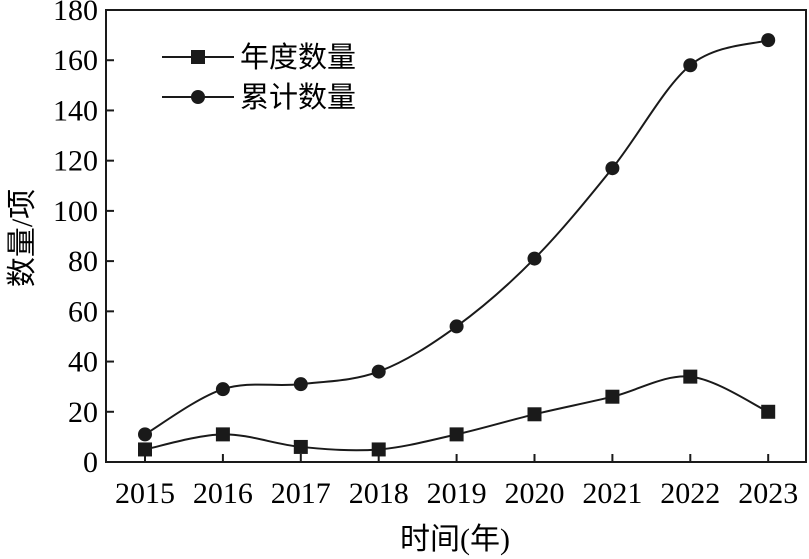 The image size is (809, 559). I want to click on x-tick-label: 2019, so click(457, 493).